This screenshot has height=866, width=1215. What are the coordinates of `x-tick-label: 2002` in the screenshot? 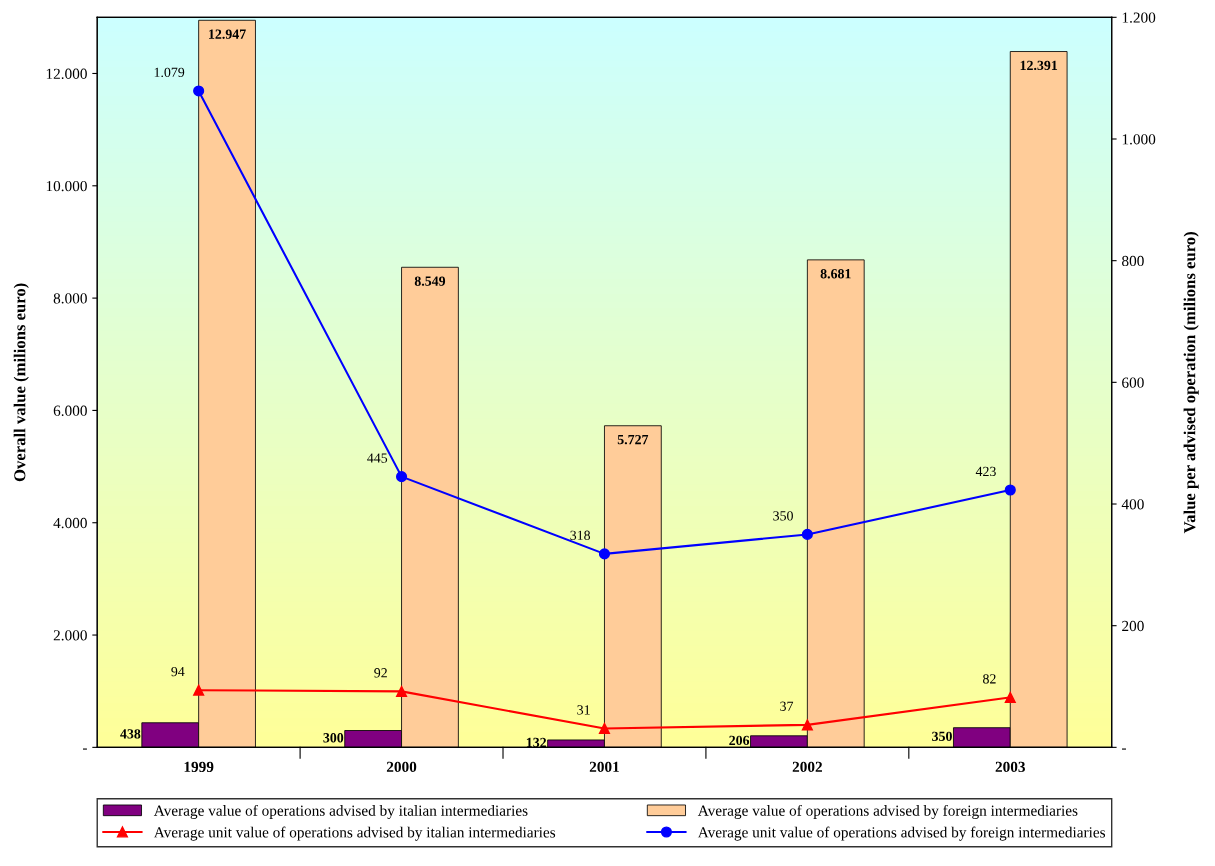 It's located at (807, 766).